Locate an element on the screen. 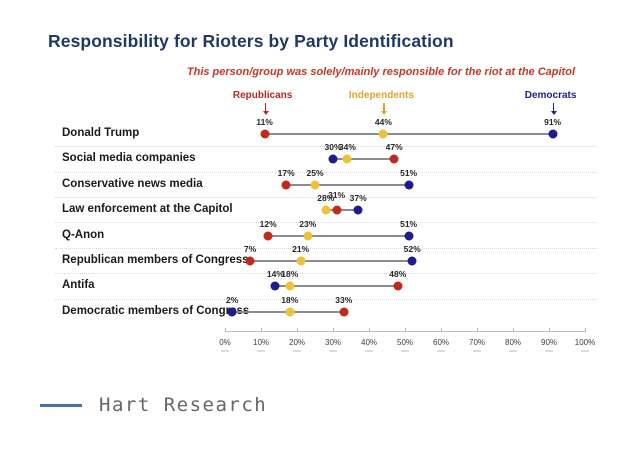  value-label: 51% is located at coordinates (409, 223).